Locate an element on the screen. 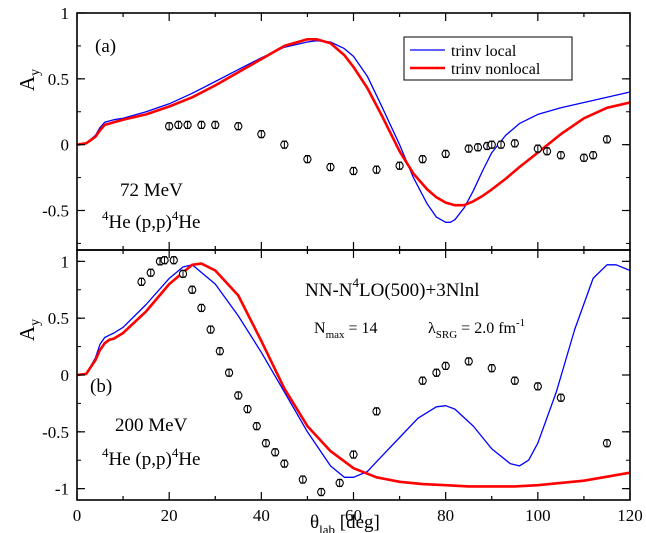  legend-box is located at coordinates (488, 58).